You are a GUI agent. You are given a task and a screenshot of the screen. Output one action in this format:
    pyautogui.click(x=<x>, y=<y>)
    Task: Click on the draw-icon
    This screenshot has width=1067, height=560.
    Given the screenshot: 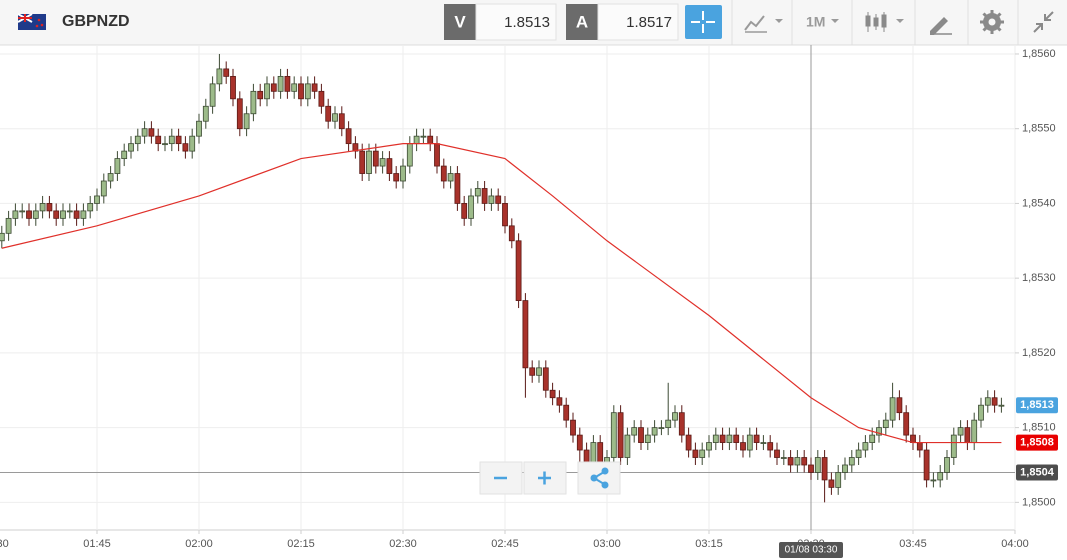 What is the action you would take?
    pyautogui.click(x=941, y=26)
    